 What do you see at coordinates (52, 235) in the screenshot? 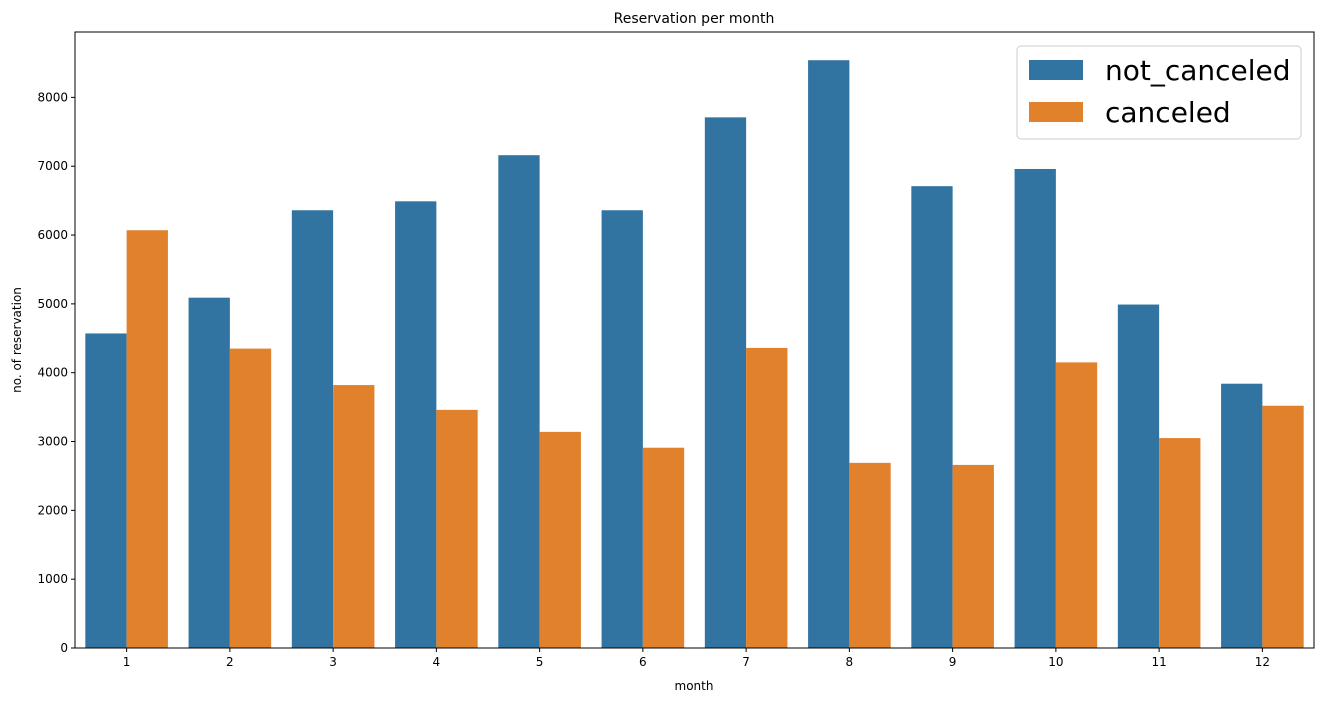
I see `y-tick-label: 6000` at bounding box center [52, 235].